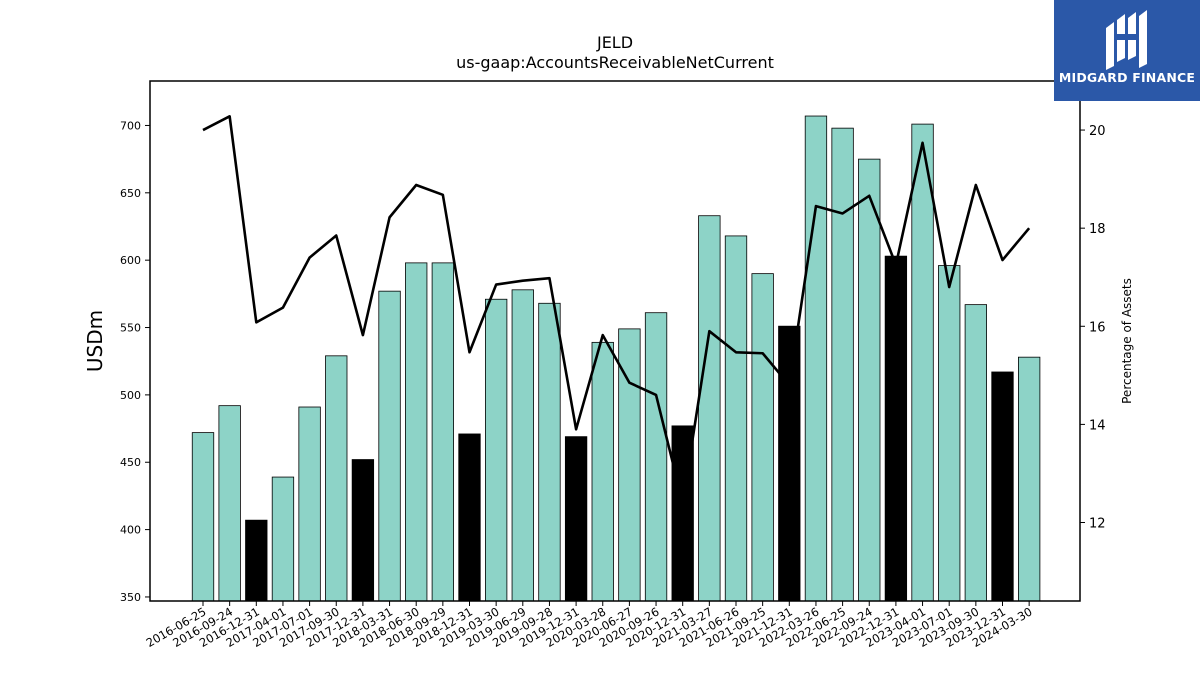  Describe the element at coordinates (1097, 327) in the screenshot. I see `y-tick-label-right: 16` at that location.